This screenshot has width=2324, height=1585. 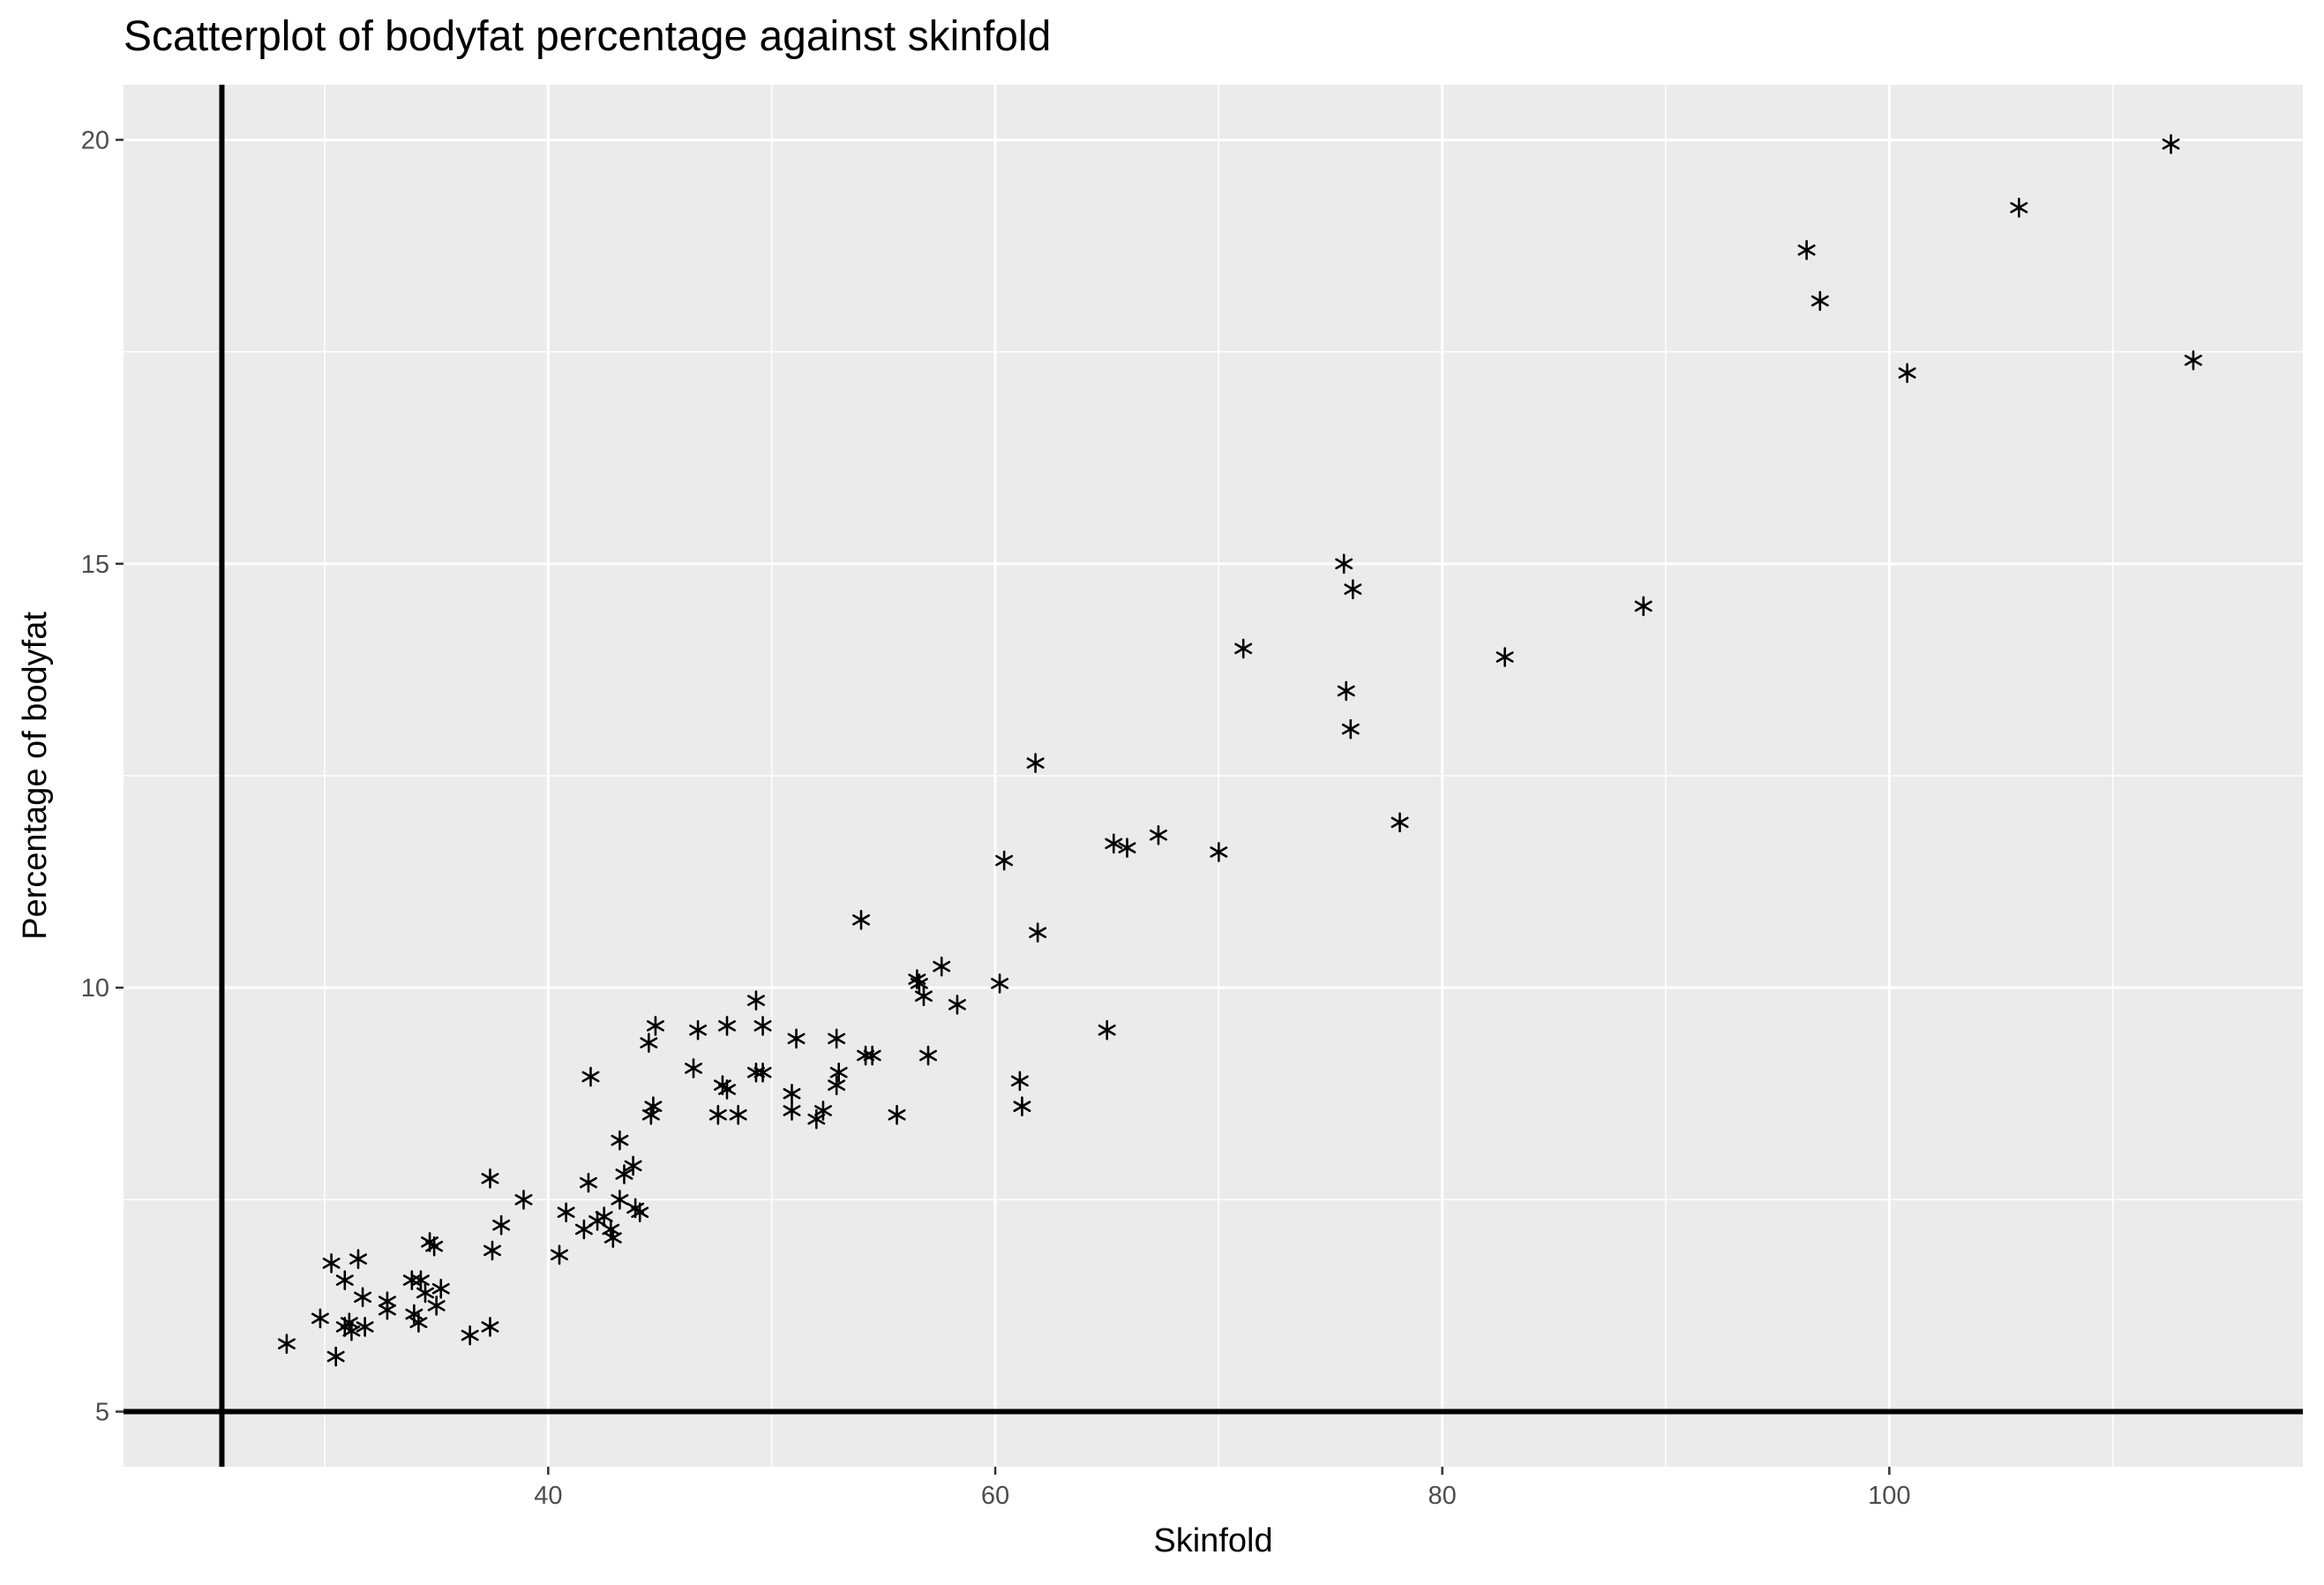 What do you see at coordinates (95, 140) in the screenshot?
I see `y-tick-label: 20` at bounding box center [95, 140].